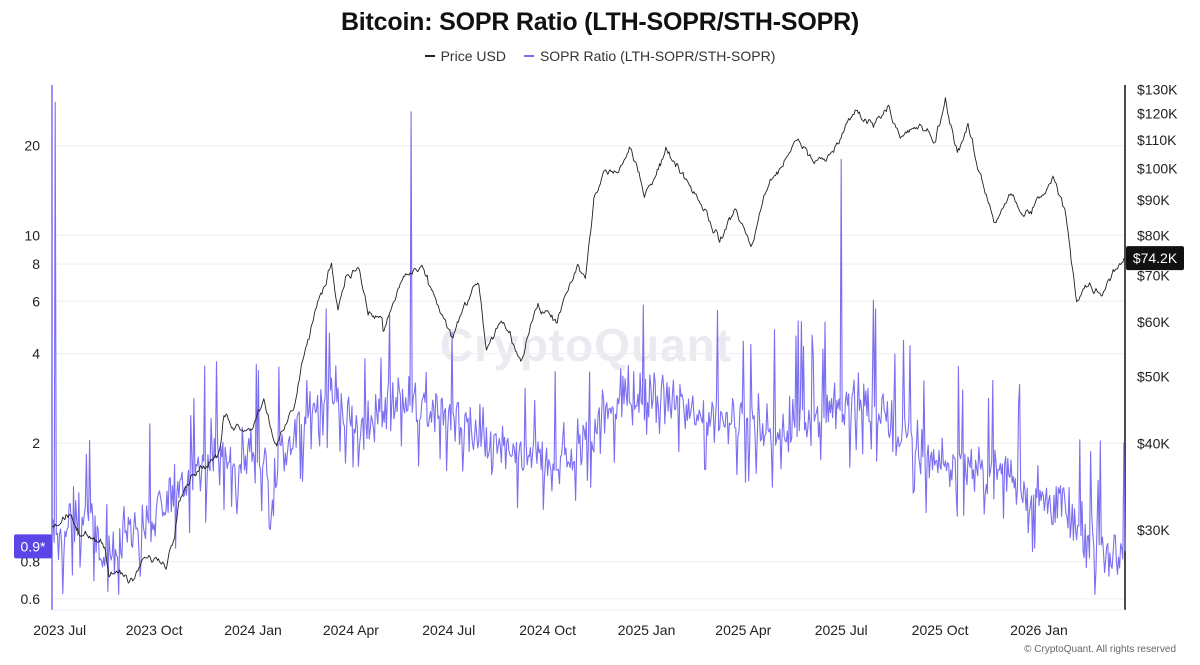 The height and width of the screenshot is (665, 1200). What do you see at coordinates (448, 630) in the screenshot?
I see `x-tick-label: 2024 Jul` at bounding box center [448, 630].